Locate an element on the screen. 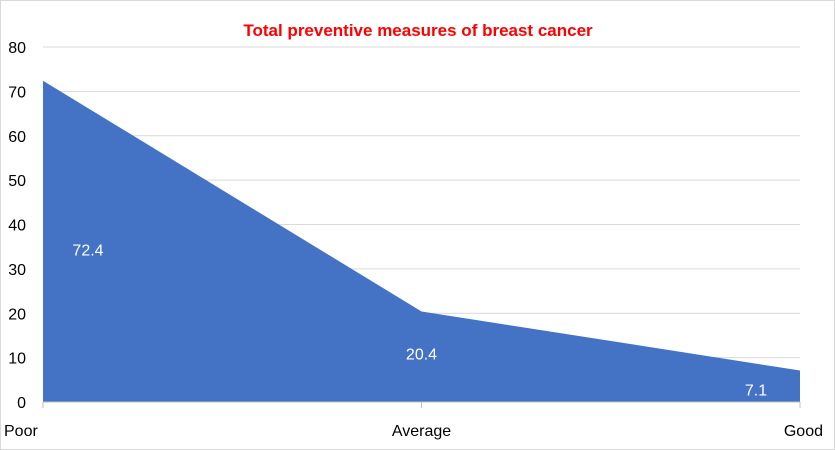  data-label: 7.1 is located at coordinates (756, 390).